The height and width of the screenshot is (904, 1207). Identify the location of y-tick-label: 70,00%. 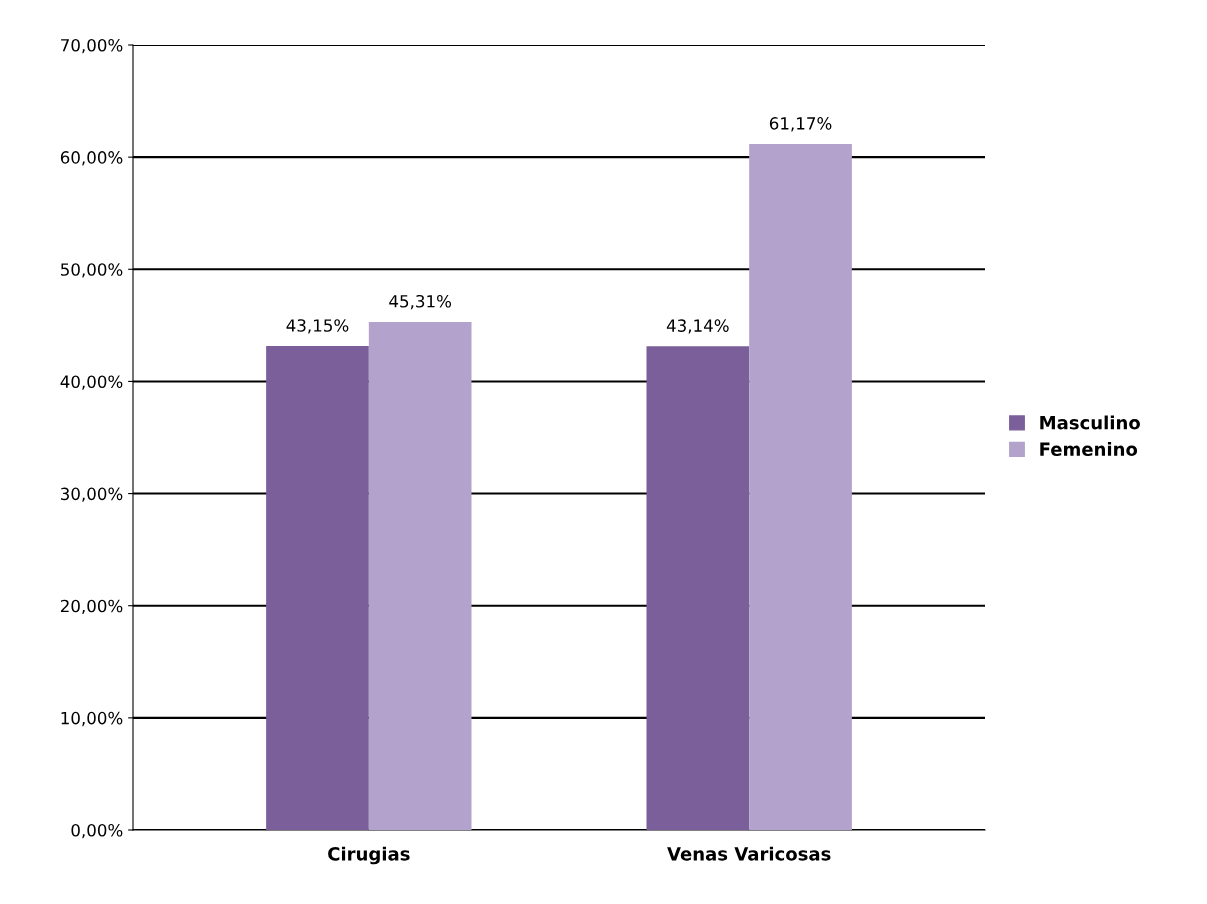
(92, 46).